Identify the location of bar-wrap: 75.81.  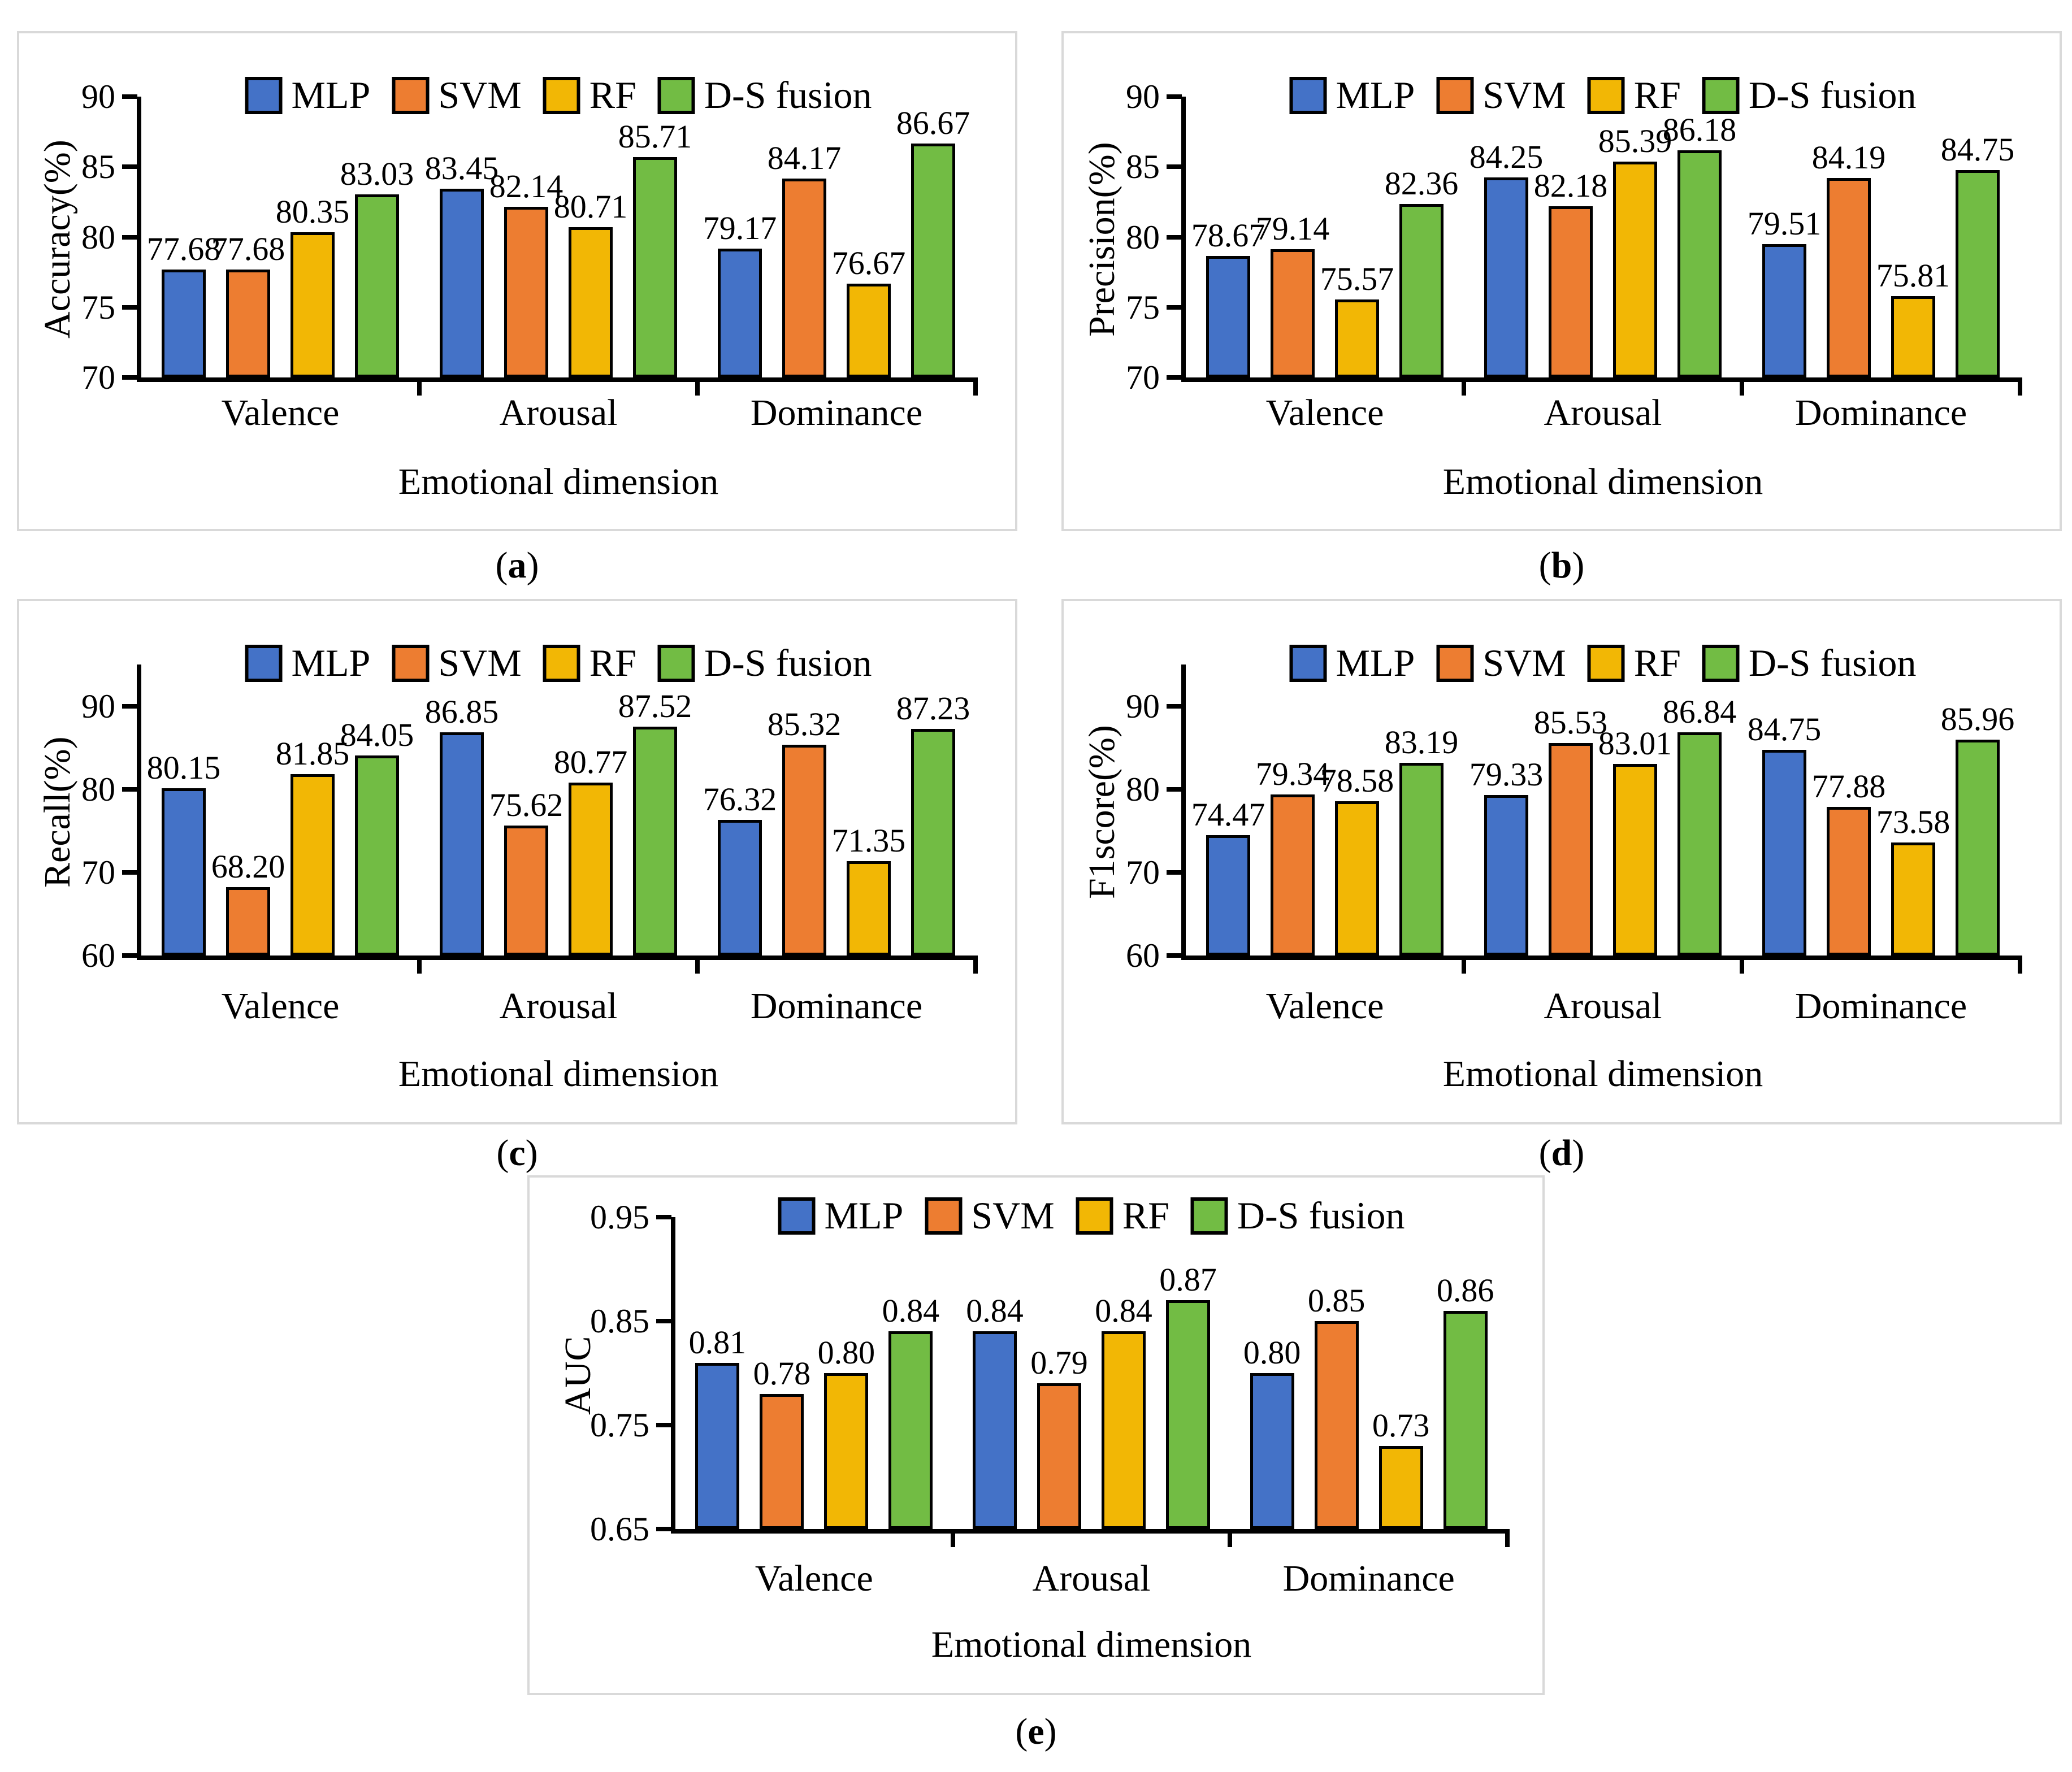
(1913, 237).